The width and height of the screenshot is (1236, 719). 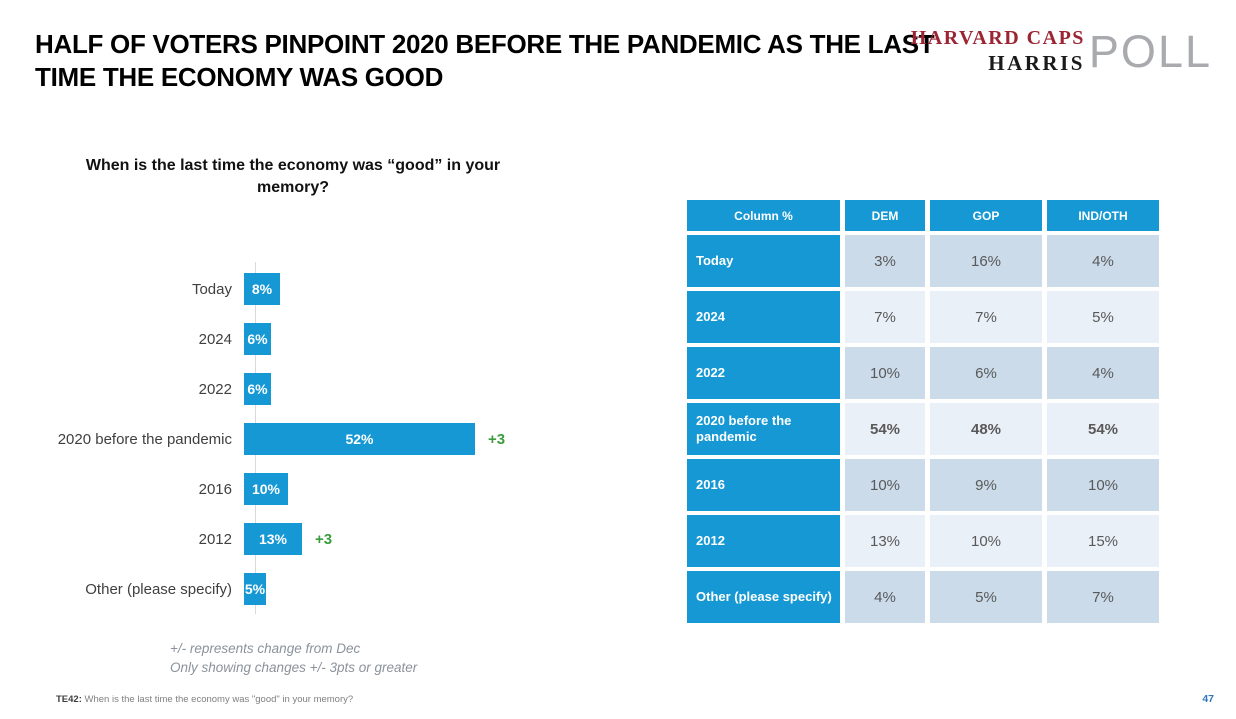 I want to click on bar-track: 8%, so click(x=262, y=289).